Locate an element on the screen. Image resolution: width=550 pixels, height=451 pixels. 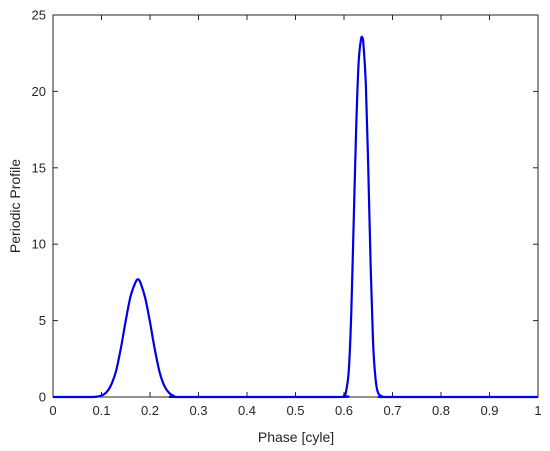
x-tick-label: 0.6 is located at coordinates (344, 410).